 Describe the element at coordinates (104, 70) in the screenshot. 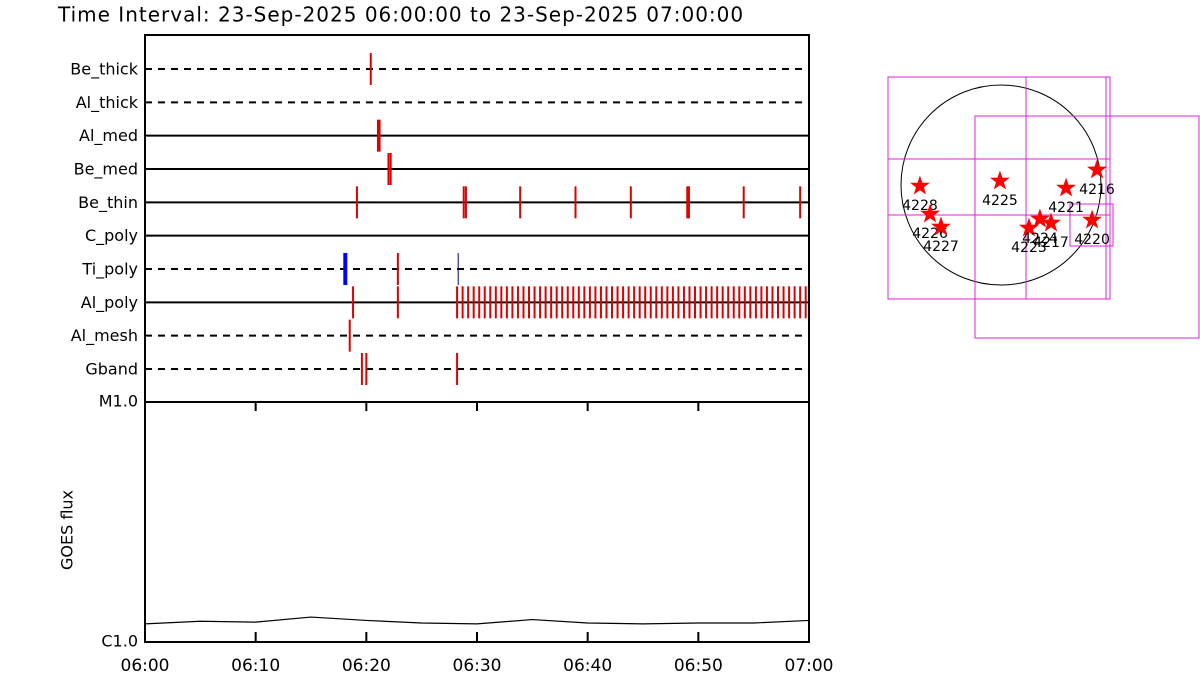

I see `row-label: Be_thick` at that location.